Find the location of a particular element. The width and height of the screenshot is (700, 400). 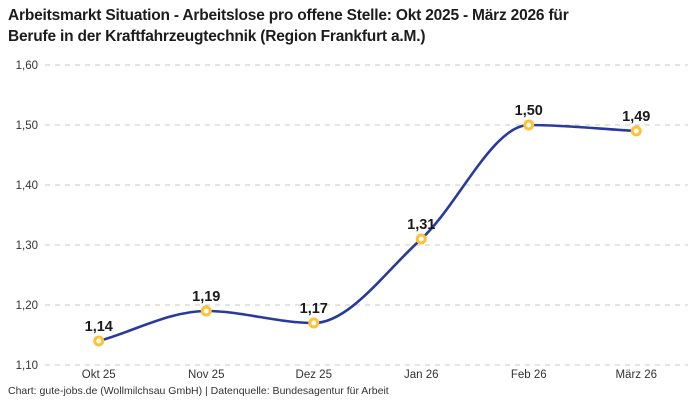

x-tick-label: März 26 is located at coordinates (636, 375).